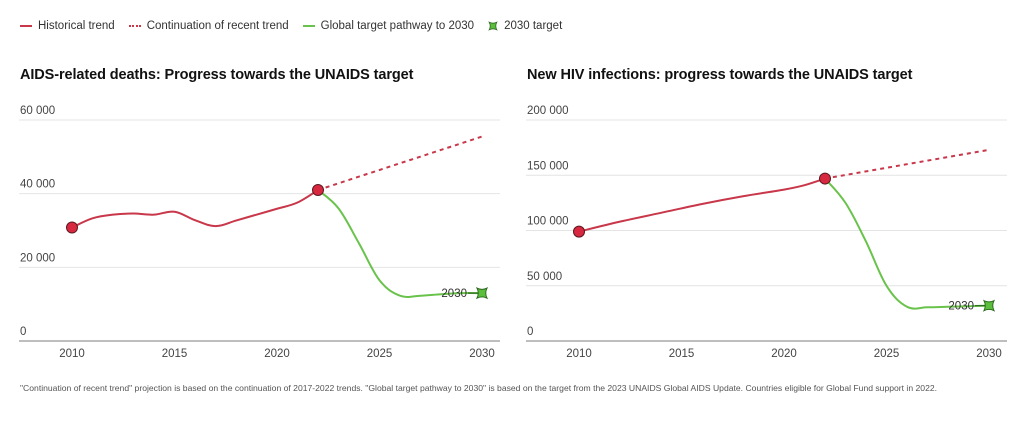  I want to click on legend-item-pathway: Global target pathway to 2030, so click(388, 26).